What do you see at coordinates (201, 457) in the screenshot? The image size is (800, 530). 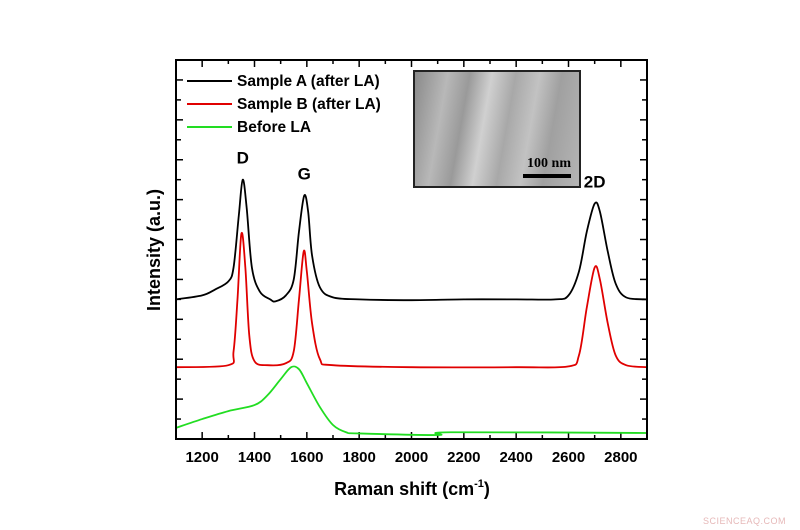 I see `x-tick-label: 1200` at bounding box center [201, 457].